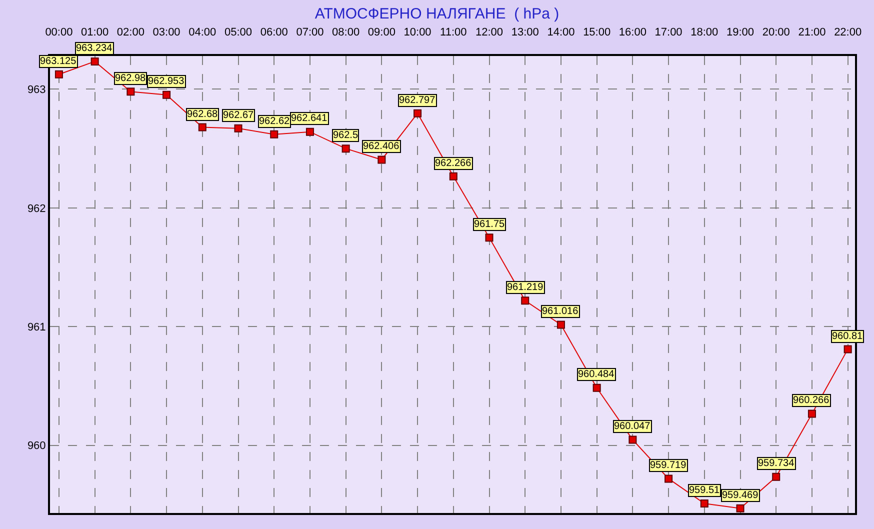  What do you see at coordinates (437, 13) in the screenshot?
I see `chart-title: АТМОСФЕРНО НАЛЯГАНЕ ( hPa )` at bounding box center [437, 13].